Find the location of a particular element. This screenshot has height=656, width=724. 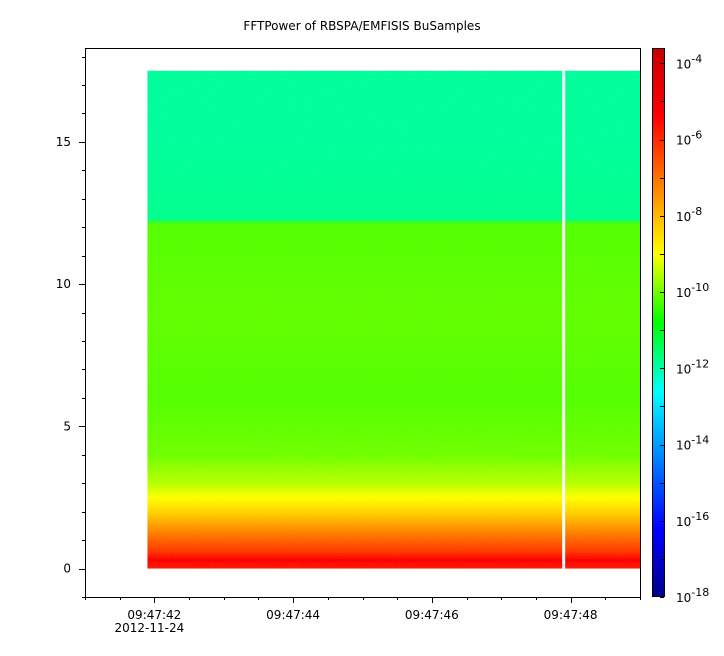

data-gap is located at coordinates (564, 319).